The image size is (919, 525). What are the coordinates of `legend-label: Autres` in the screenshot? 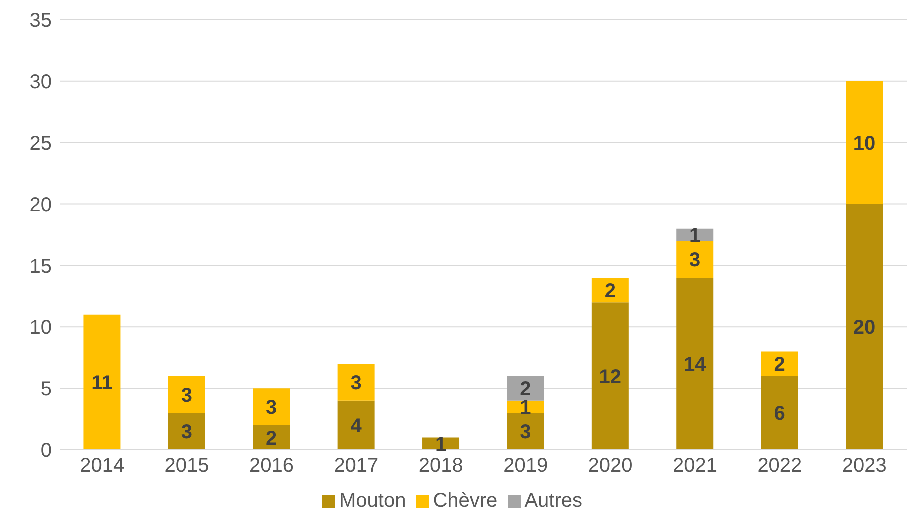 It's located at (553, 501).